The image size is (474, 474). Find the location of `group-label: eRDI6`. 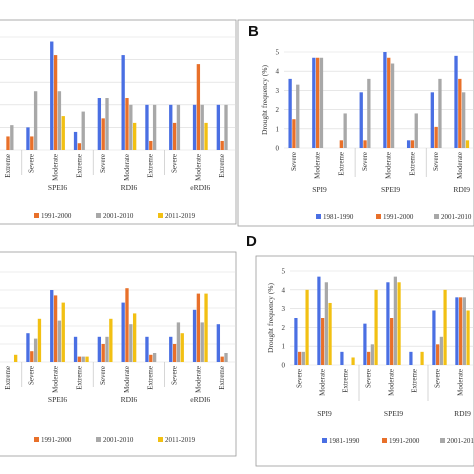

group-label: eRDI6 is located at coordinates (200, 187).